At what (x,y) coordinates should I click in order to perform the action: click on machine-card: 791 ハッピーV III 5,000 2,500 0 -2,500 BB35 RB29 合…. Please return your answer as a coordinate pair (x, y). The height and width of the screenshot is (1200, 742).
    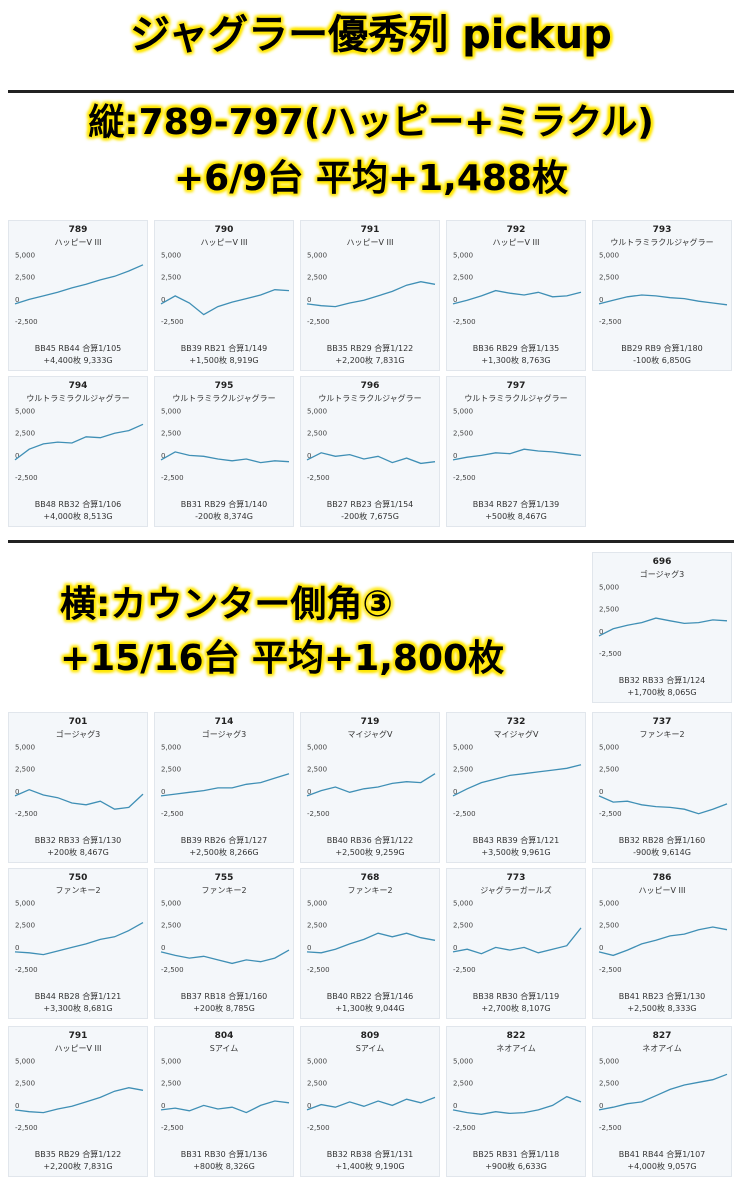
    Looking at the image, I should click on (78, 1101).